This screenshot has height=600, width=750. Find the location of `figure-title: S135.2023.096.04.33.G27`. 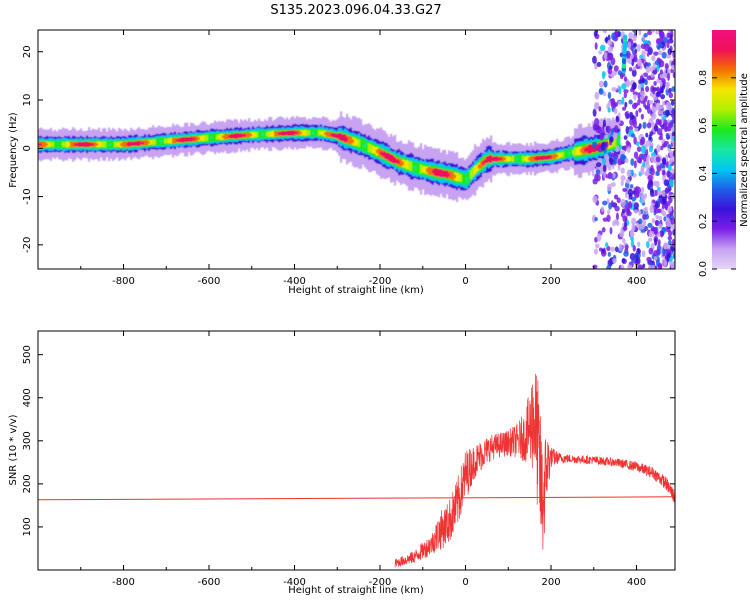

figure-title: S135.2023.096.04.33.G27 is located at coordinates (355, 10).